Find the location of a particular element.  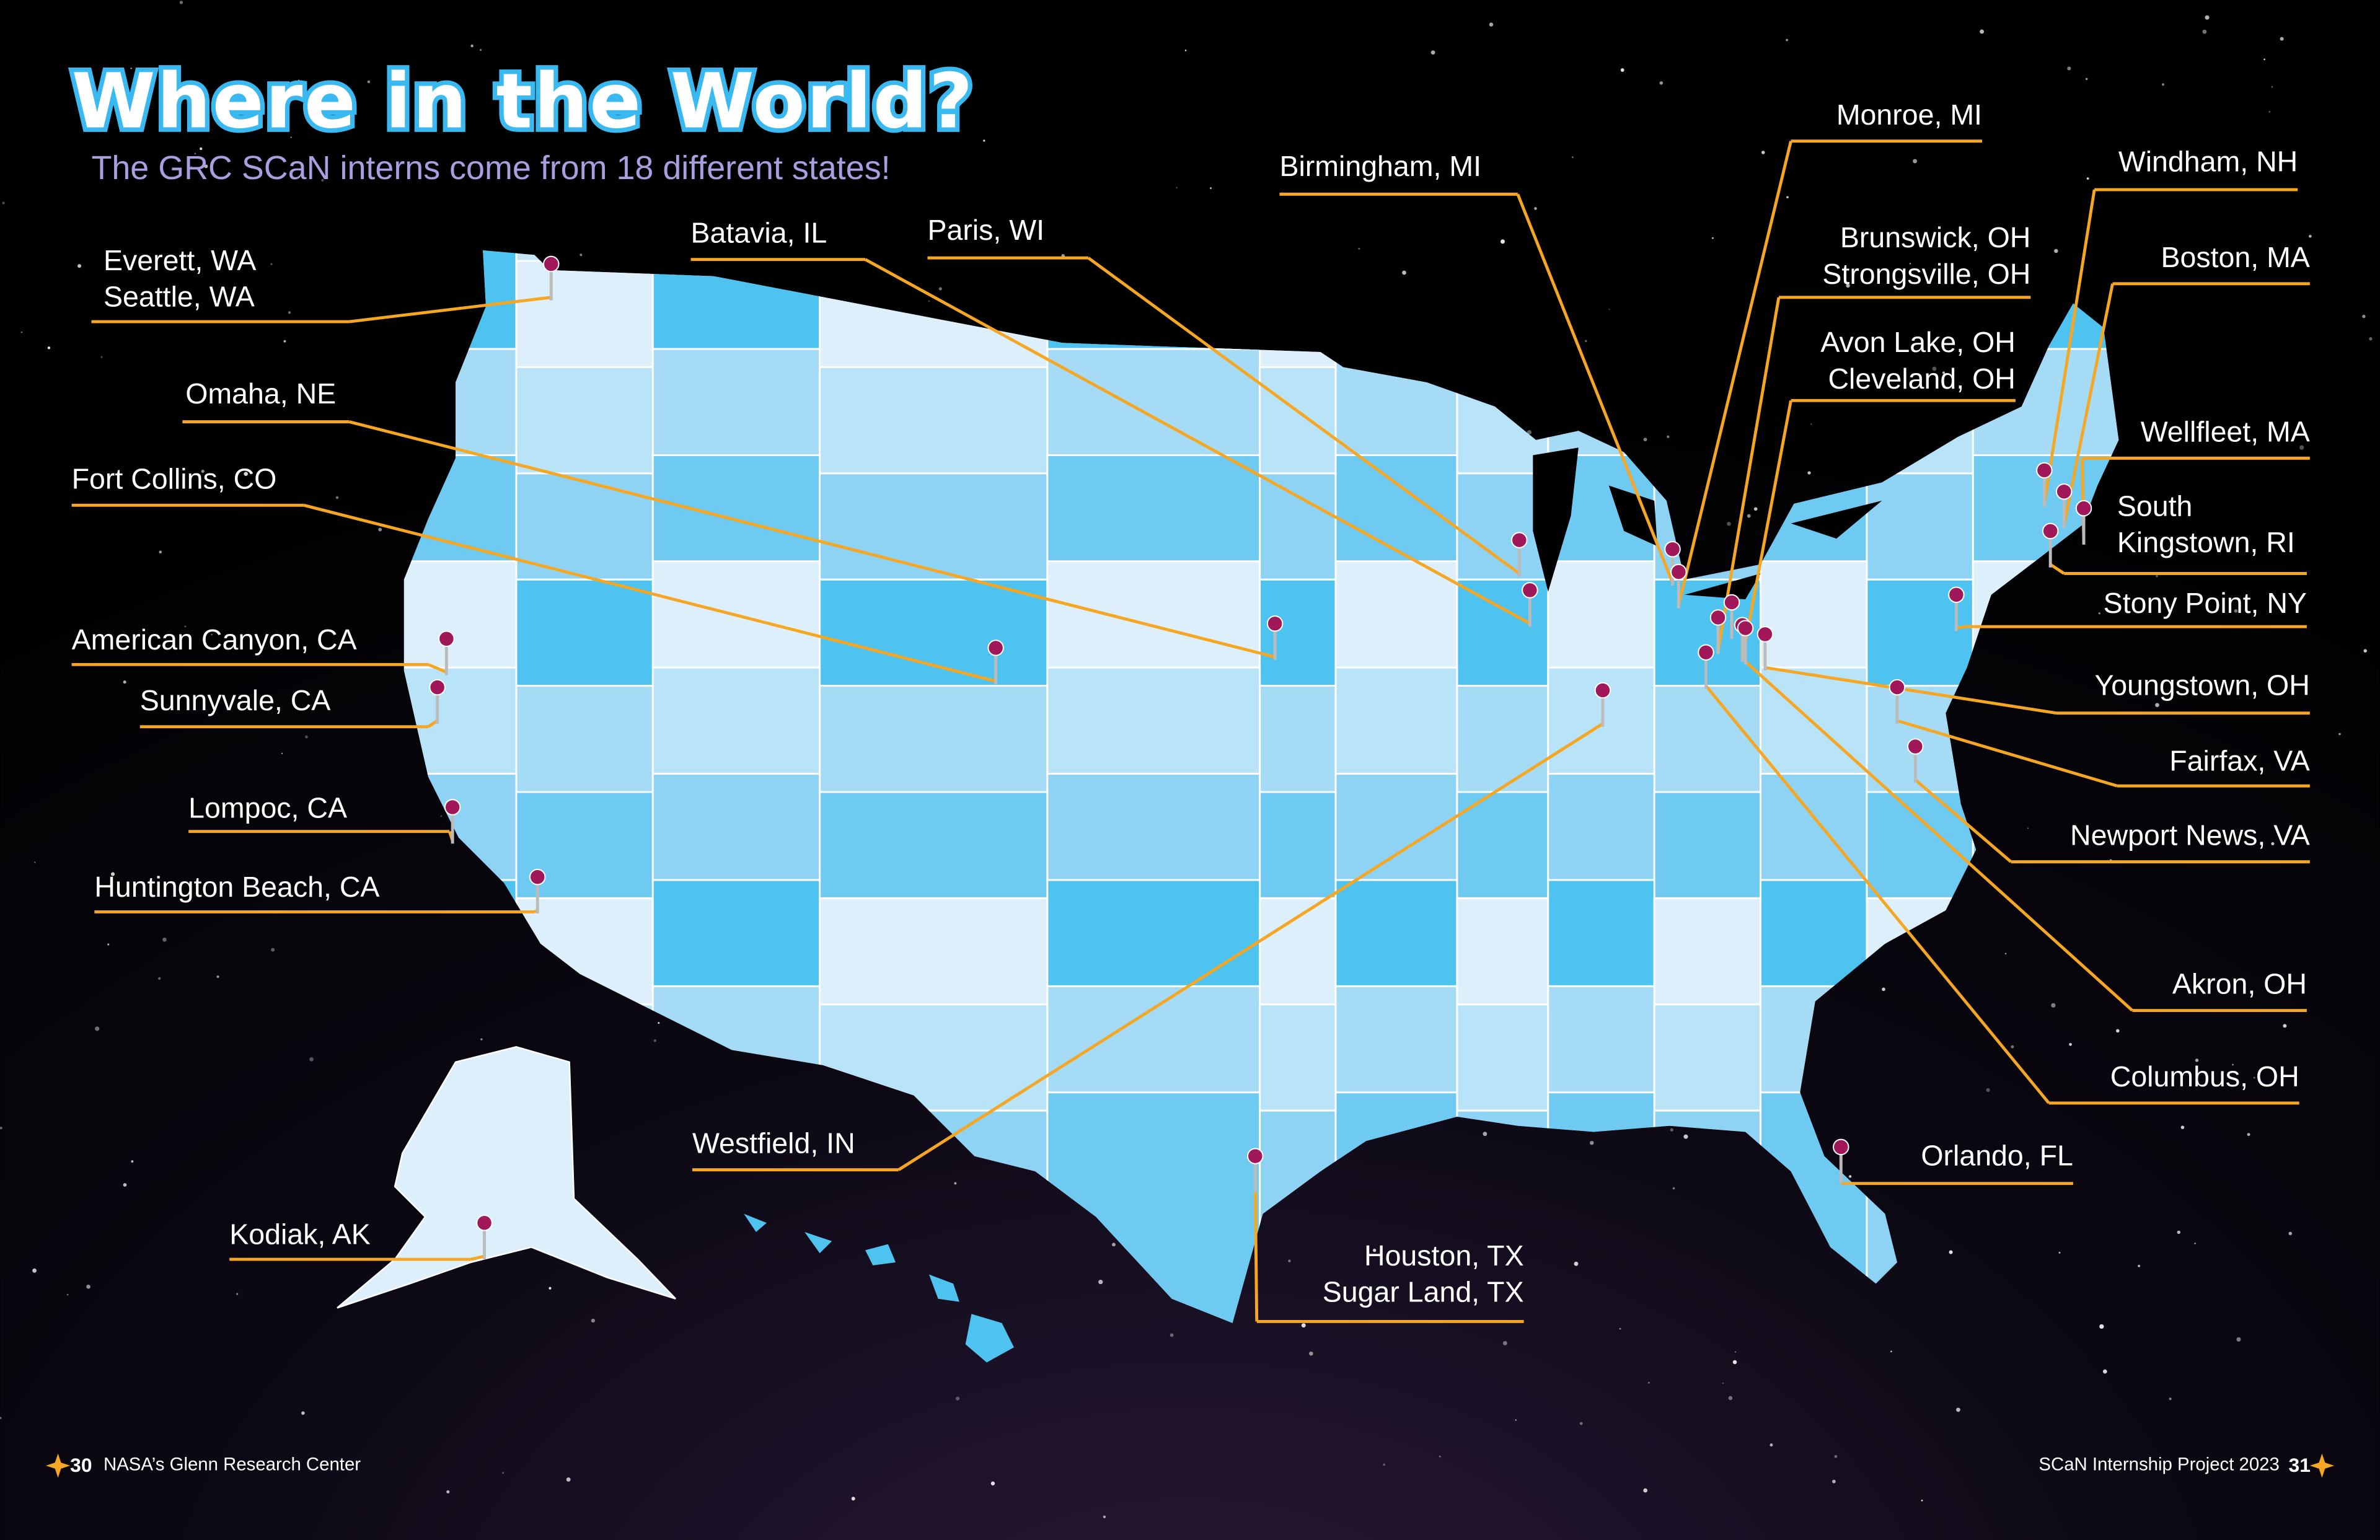

location-label: Houston, TX is located at coordinates (1444, 1255).